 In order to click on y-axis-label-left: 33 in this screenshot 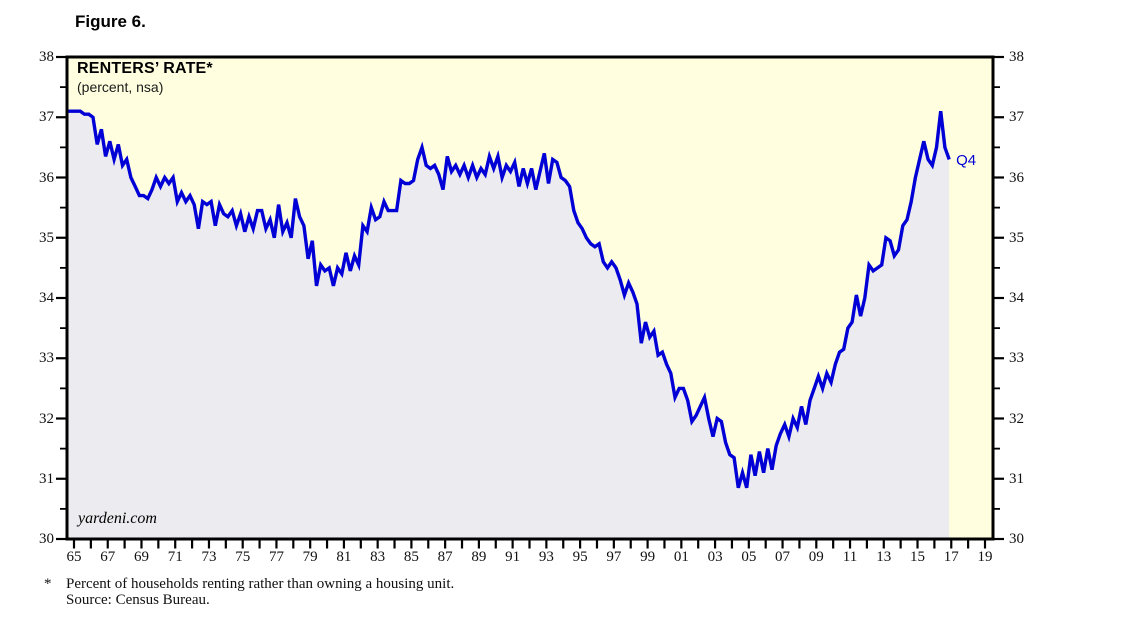, I will do `click(46, 358)`.